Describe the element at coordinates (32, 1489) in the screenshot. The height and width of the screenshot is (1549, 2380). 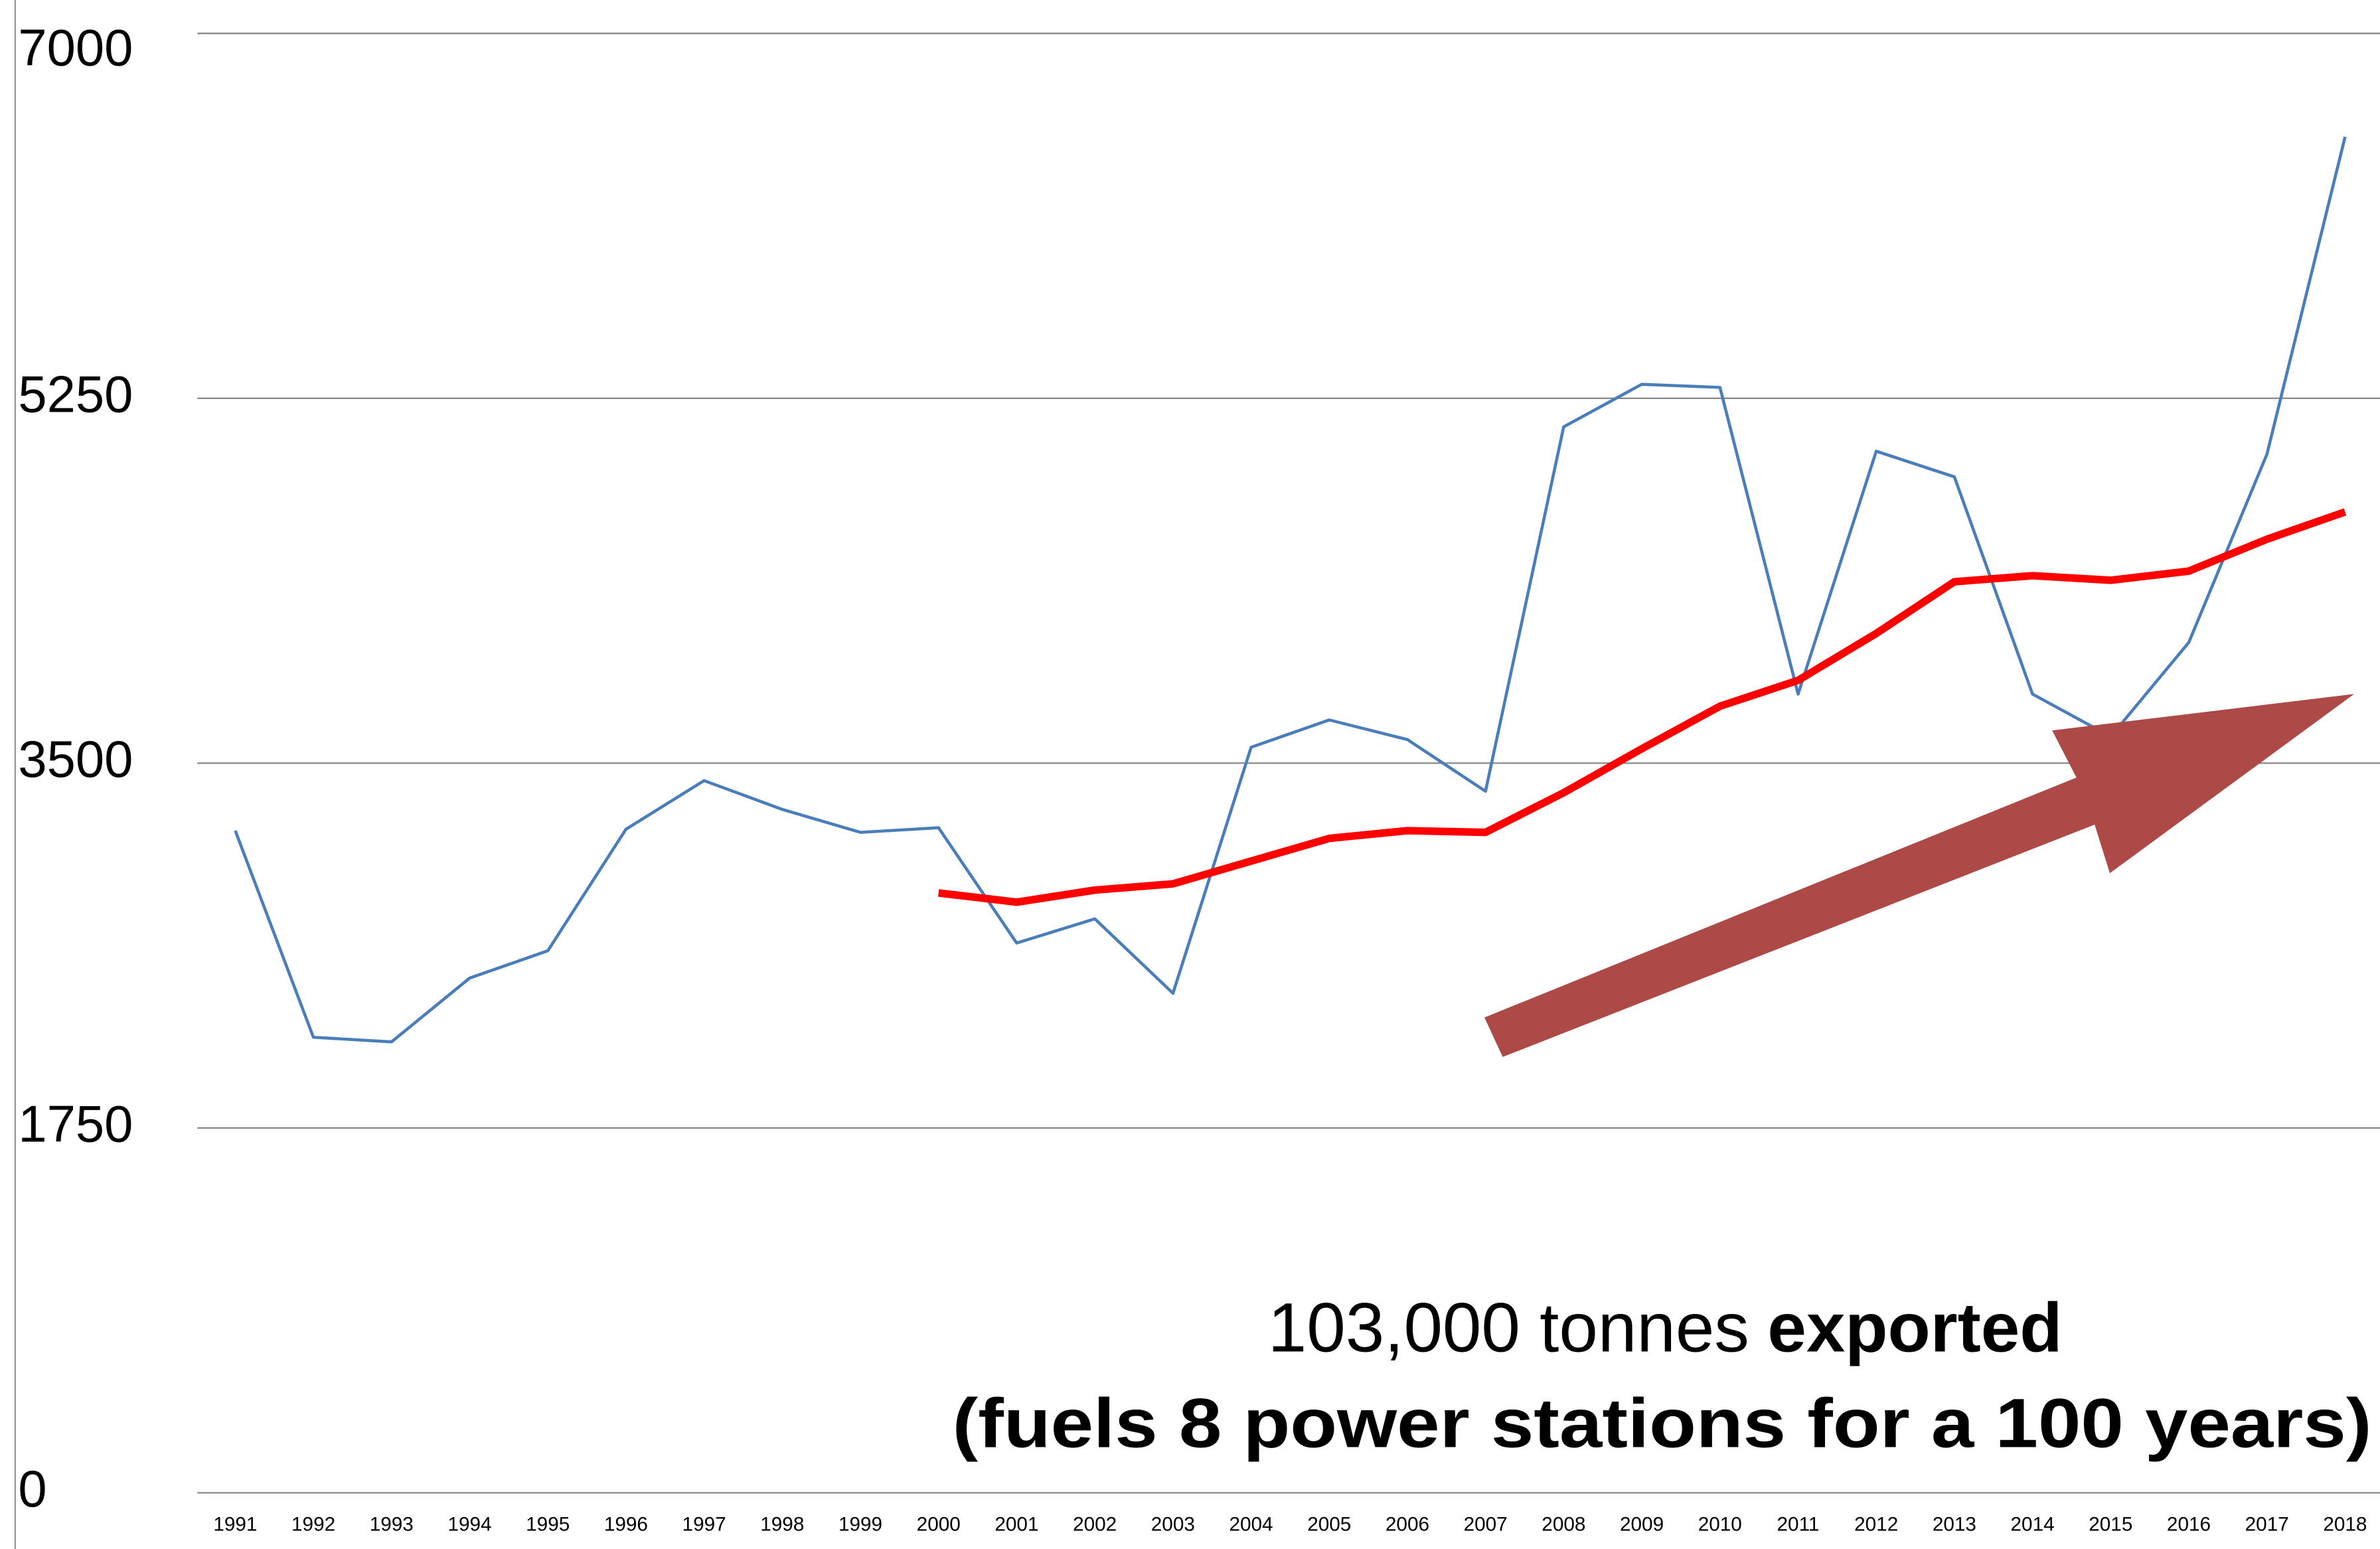
I see `y-tick-label: 0` at that location.